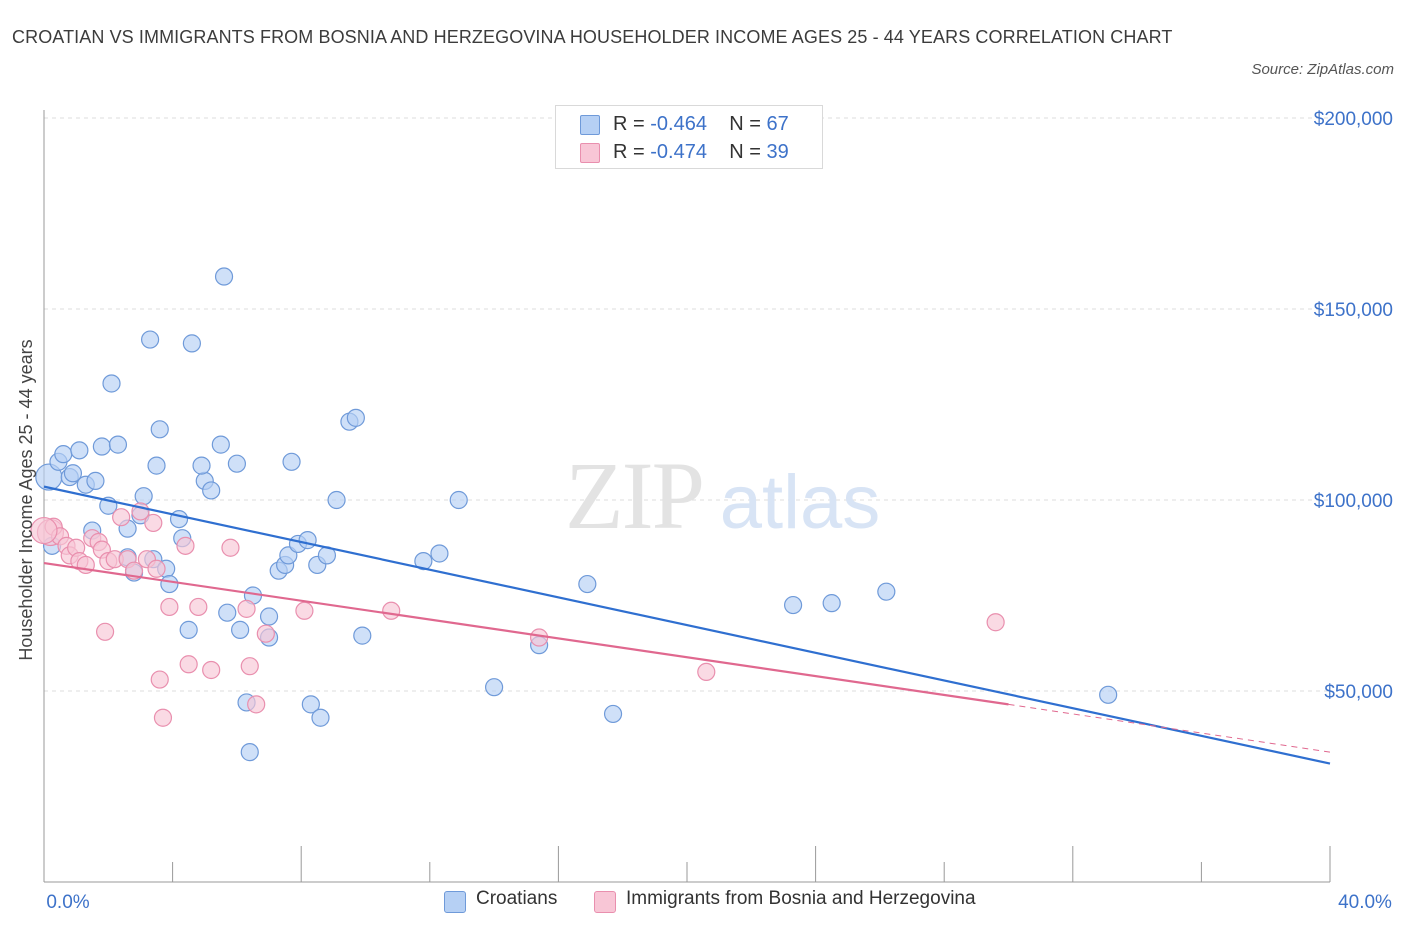 This screenshot has width=1406, height=930. I want to click on legend-label: Immigrants from Bosnia and Herzegovina, so click(801, 898).